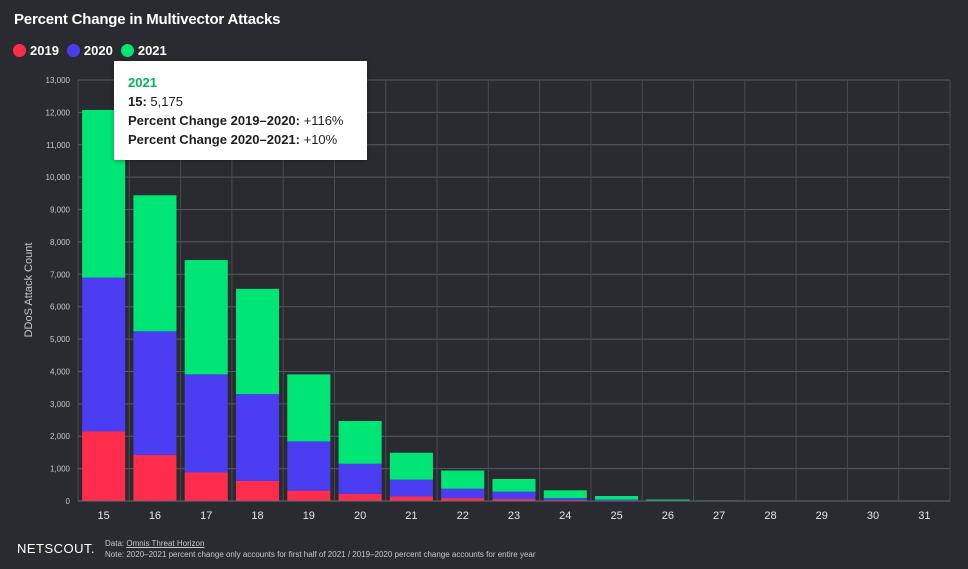 The image size is (968, 569). I want to click on y-tick-label: 7,000, so click(60, 274).